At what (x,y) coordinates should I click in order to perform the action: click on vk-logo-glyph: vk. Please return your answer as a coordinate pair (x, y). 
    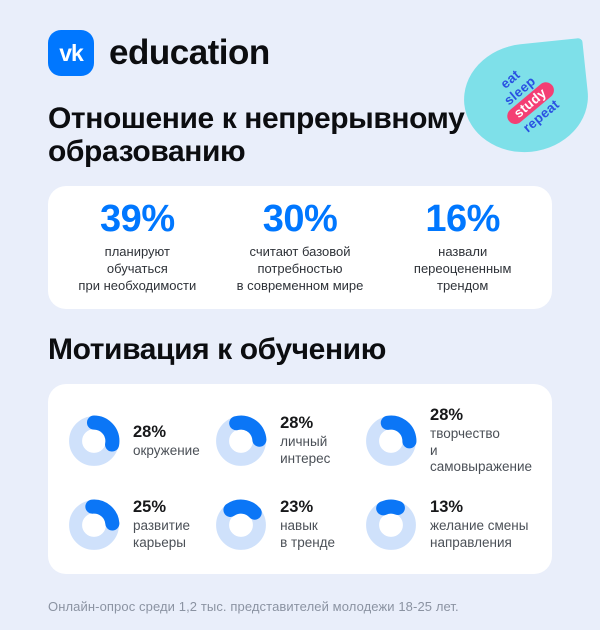
    Looking at the image, I should click on (71, 52).